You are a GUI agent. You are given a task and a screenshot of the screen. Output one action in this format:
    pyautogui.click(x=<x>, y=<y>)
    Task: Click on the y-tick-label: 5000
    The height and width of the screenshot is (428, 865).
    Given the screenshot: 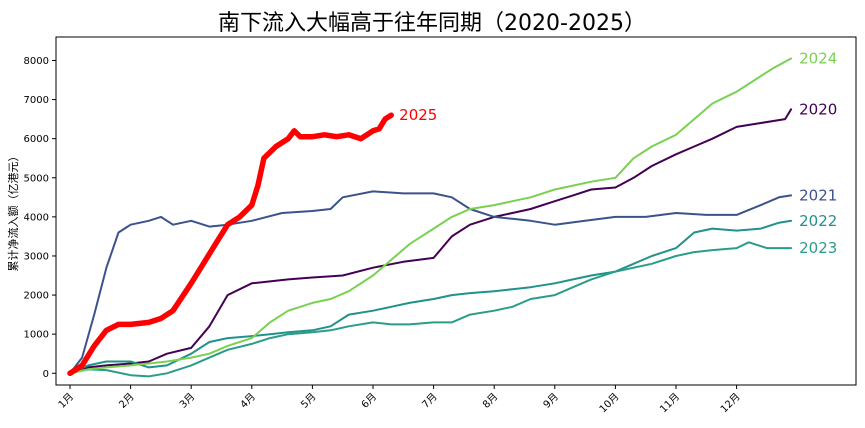 What is the action you would take?
    pyautogui.click(x=36, y=178)
    